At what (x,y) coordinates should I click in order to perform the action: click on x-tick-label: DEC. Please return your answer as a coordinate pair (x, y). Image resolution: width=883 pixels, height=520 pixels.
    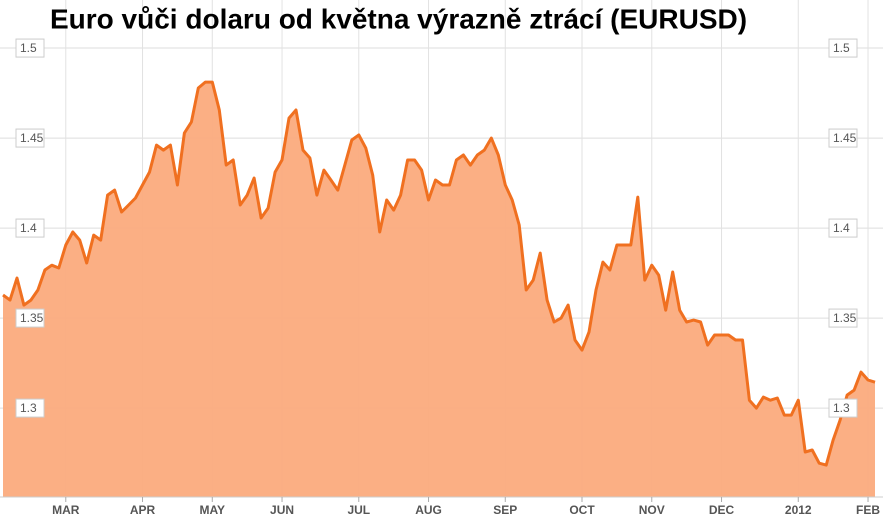
    Looking at the image, I should click on (722, 510).